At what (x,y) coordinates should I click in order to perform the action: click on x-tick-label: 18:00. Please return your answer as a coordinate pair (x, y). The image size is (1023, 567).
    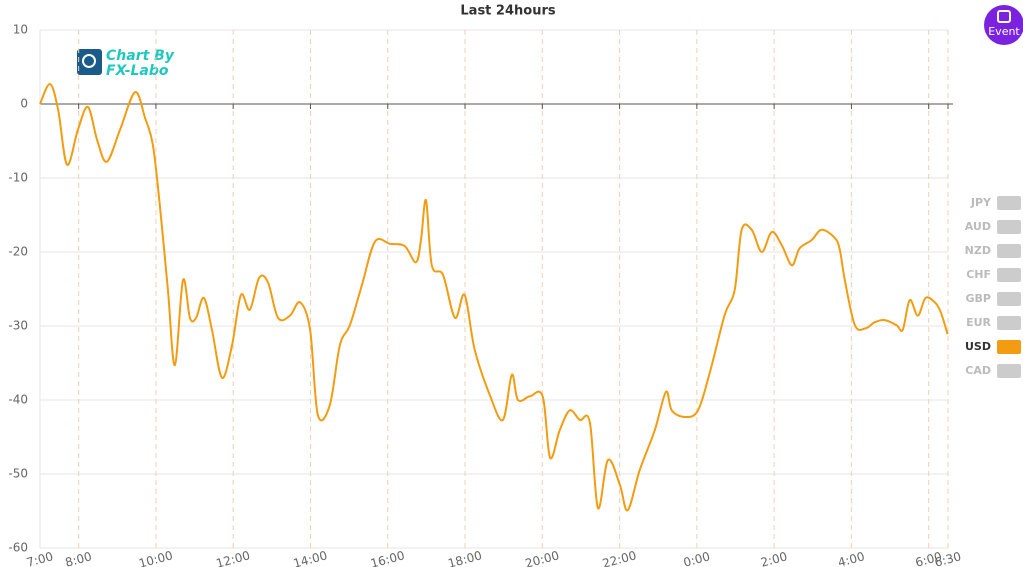
    Looking at the image, I should click on (464, 557).